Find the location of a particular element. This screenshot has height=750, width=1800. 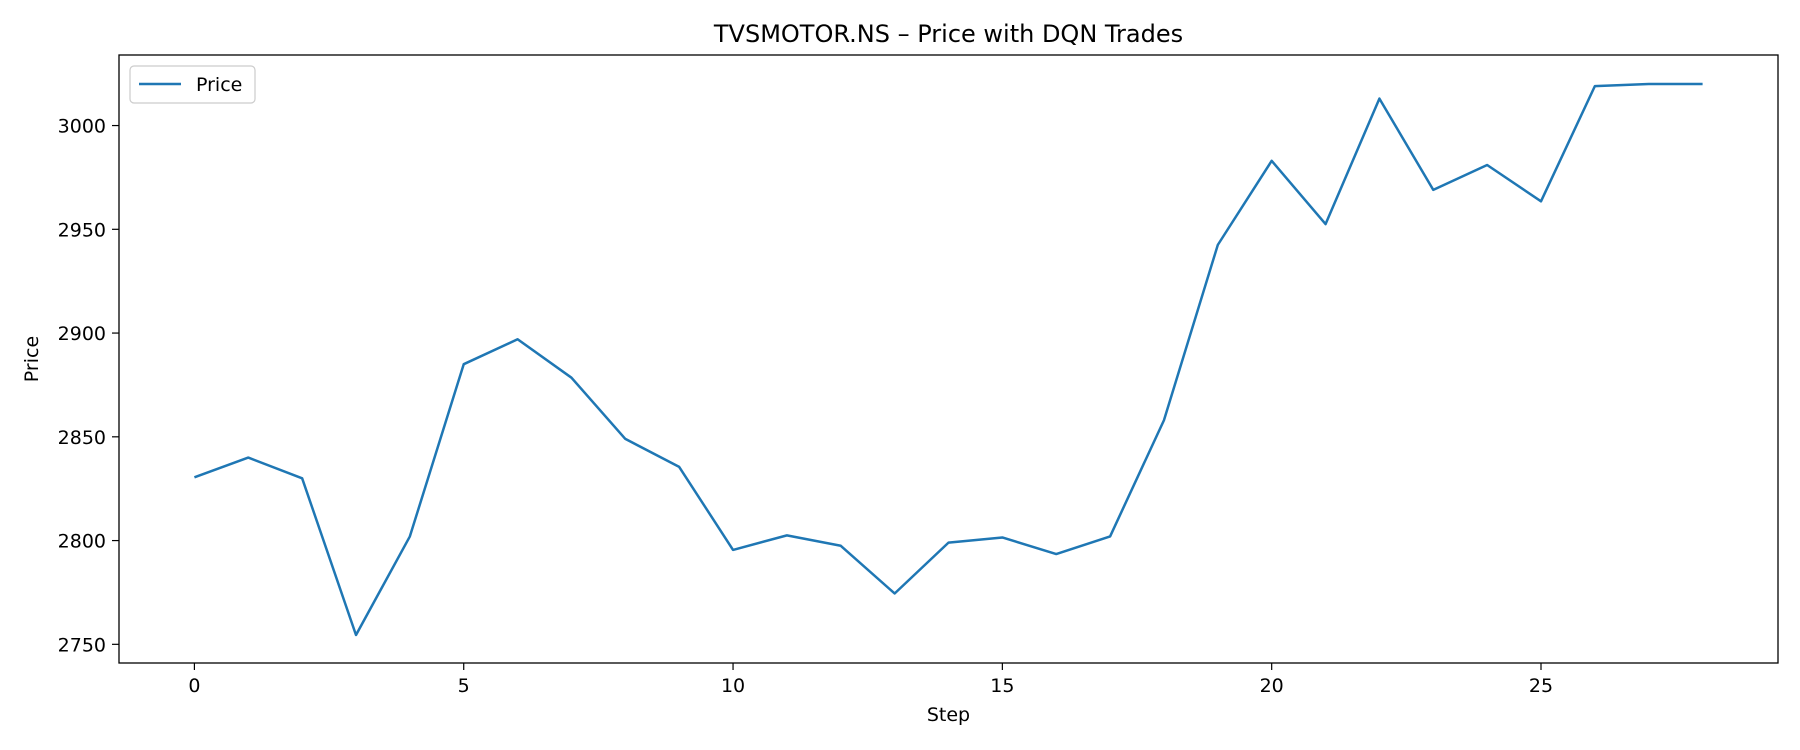

x-axis-ticks: 0 5 10 15 20 25 is located at coordinates (870, 680).